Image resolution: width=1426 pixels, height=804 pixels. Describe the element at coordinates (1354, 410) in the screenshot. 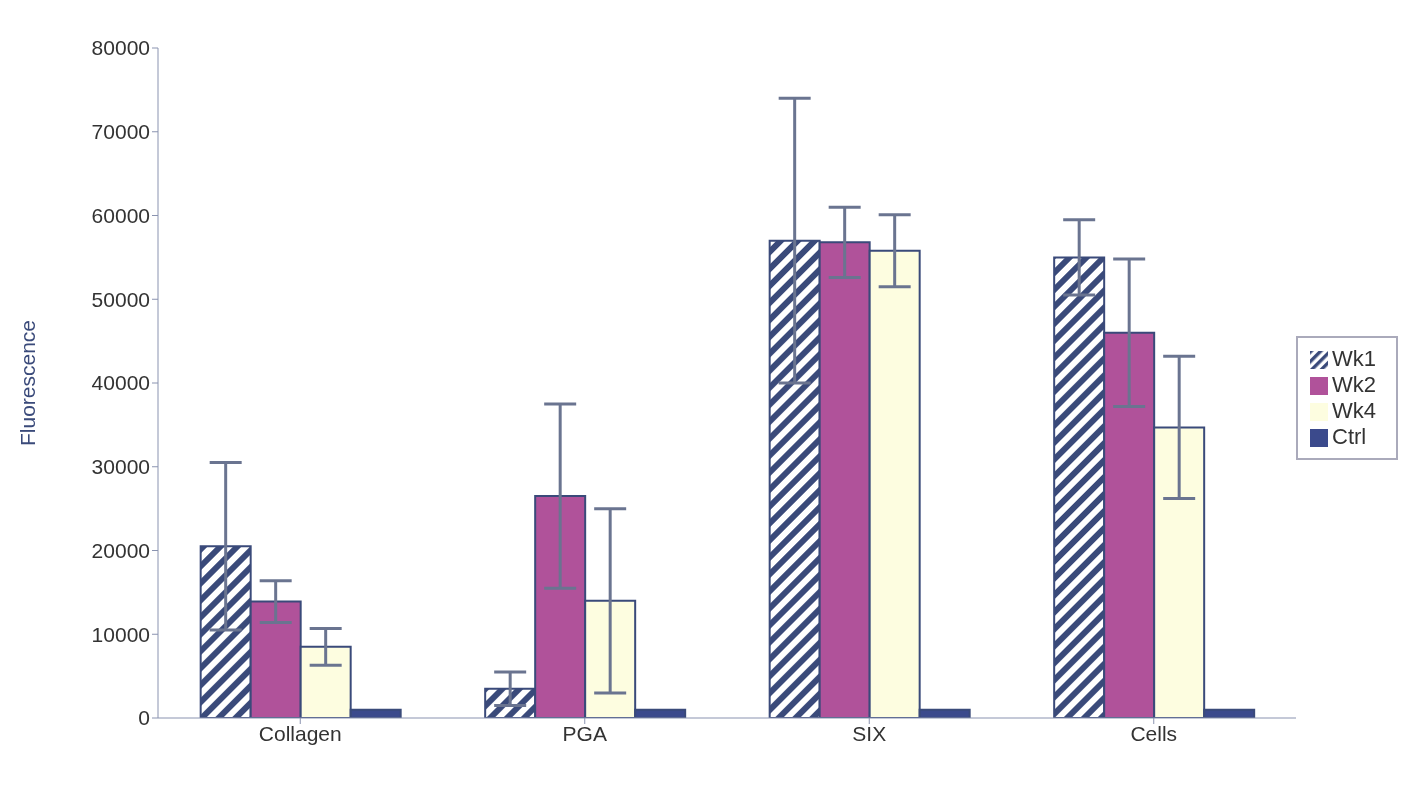

I see `legend-label: Wk4` at that location.